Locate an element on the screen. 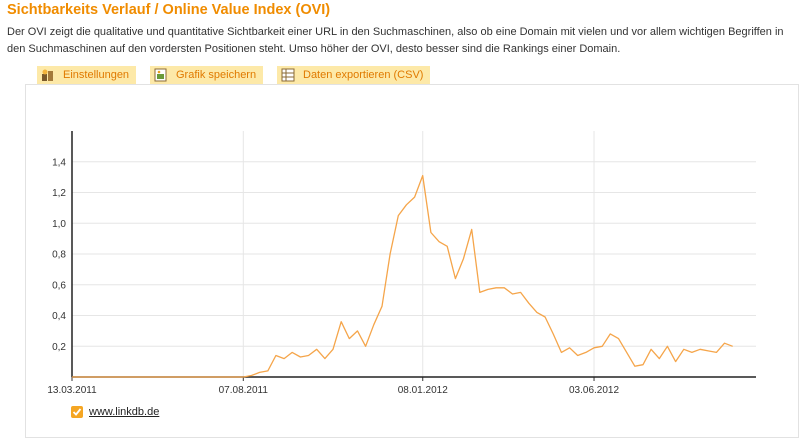  x-tick-label: 13.03.2011 is located at coordinates (72, 390).